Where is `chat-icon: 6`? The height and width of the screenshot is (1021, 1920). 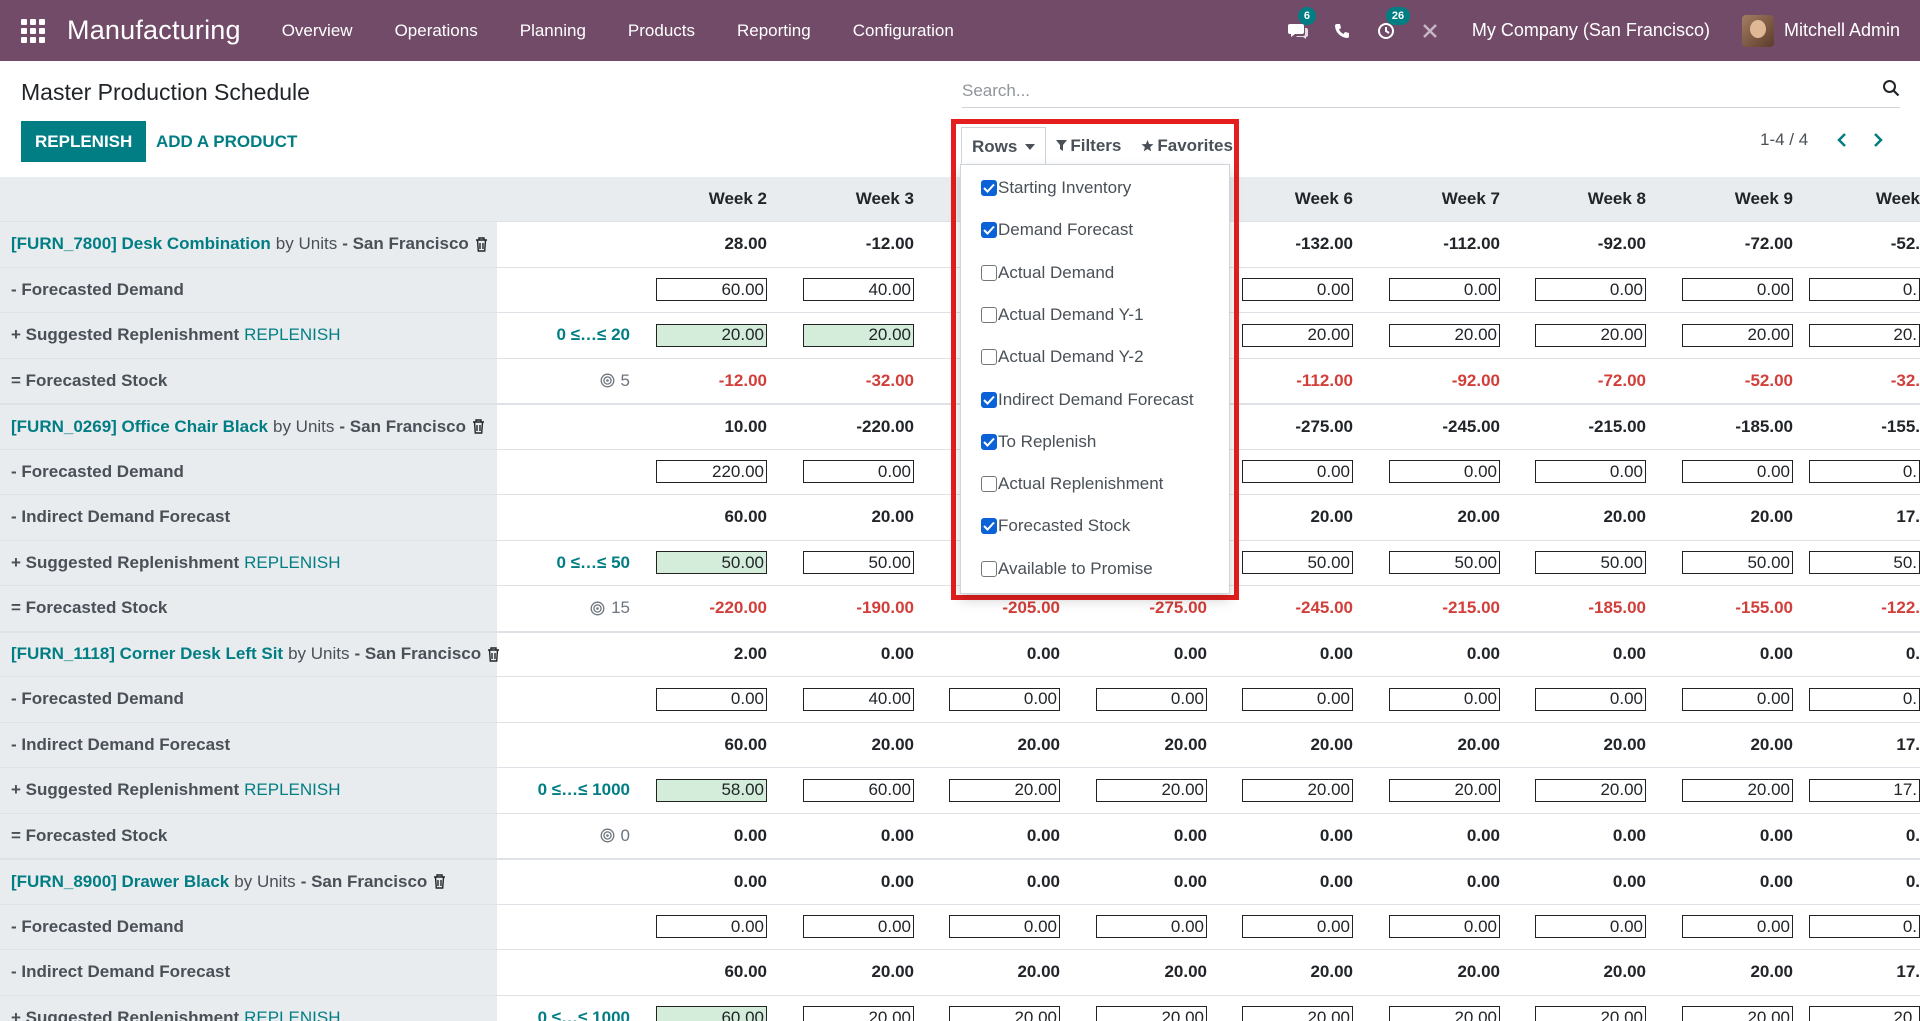
chat-icon: 6 is located at coordinates (1301, 24).